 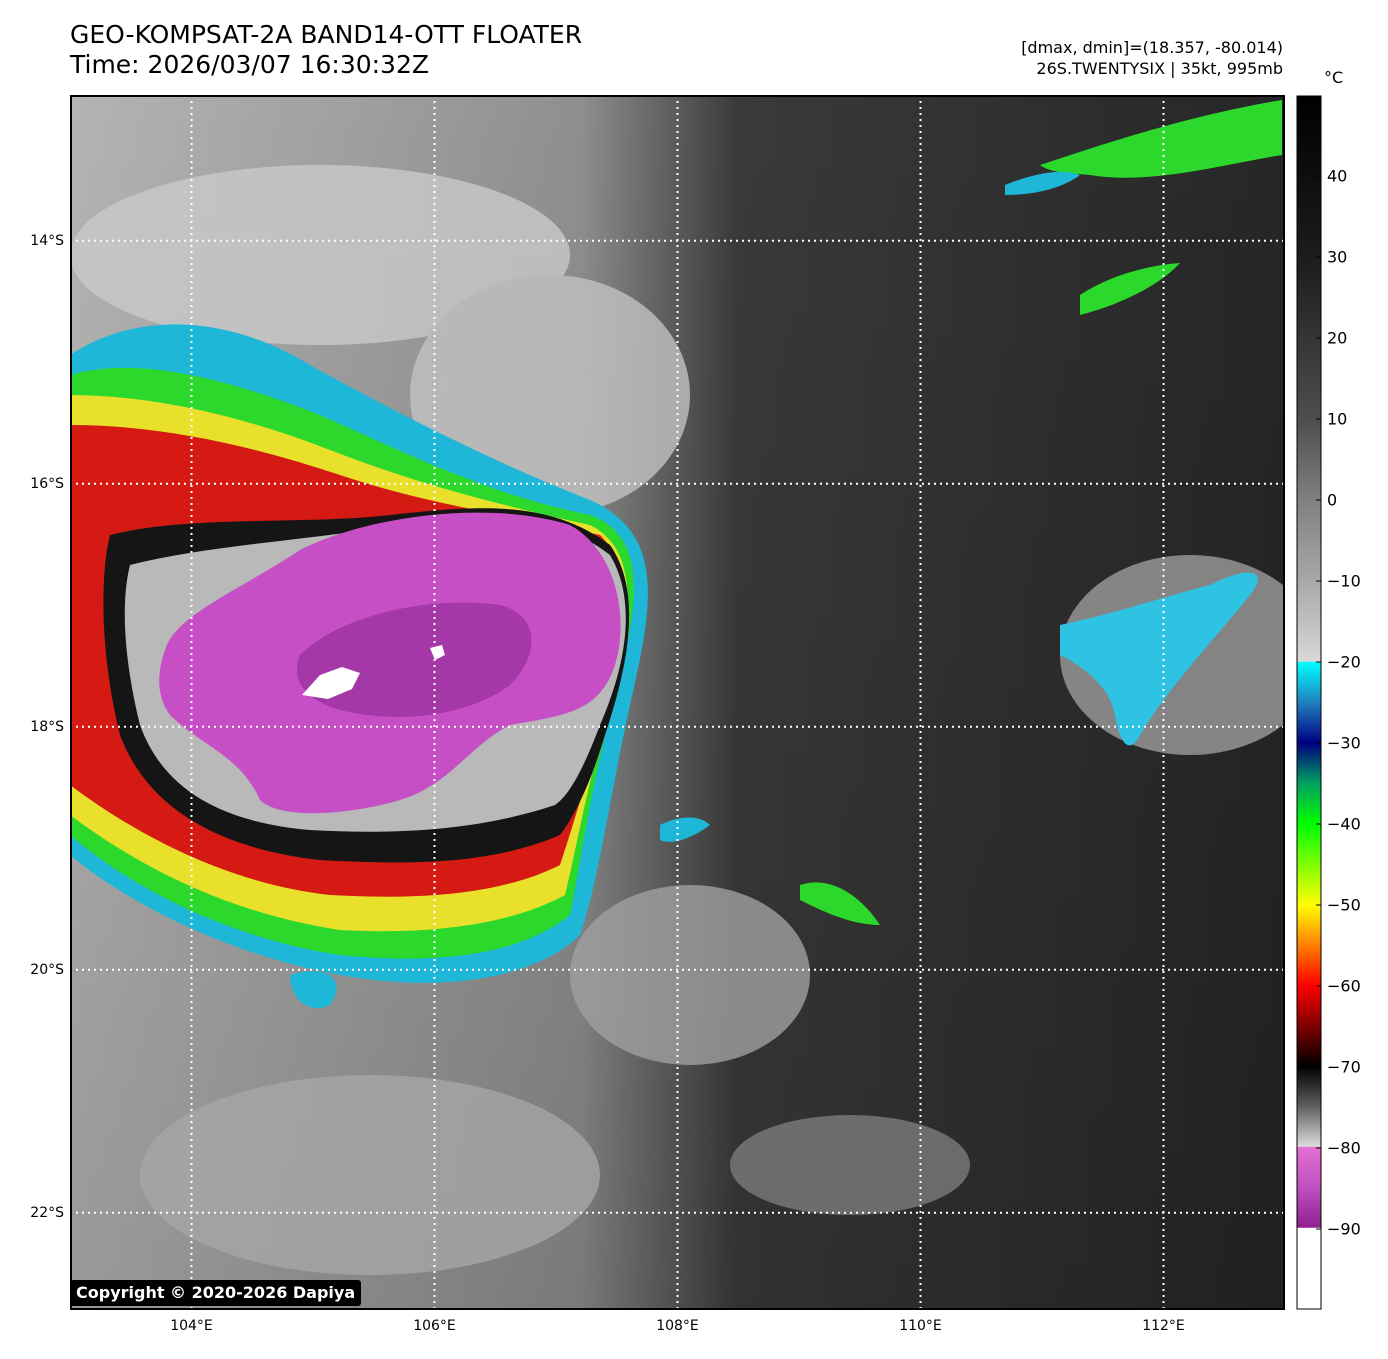 I want to click on colorbar-tick-label: −60, so click(x=1344, y=986).